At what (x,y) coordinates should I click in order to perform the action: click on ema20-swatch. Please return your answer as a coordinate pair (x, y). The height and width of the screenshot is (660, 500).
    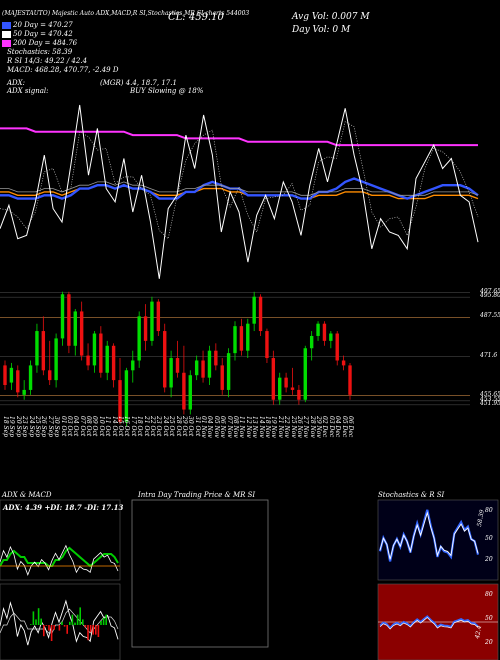
    Looking at the image, I should click on (6, 25).